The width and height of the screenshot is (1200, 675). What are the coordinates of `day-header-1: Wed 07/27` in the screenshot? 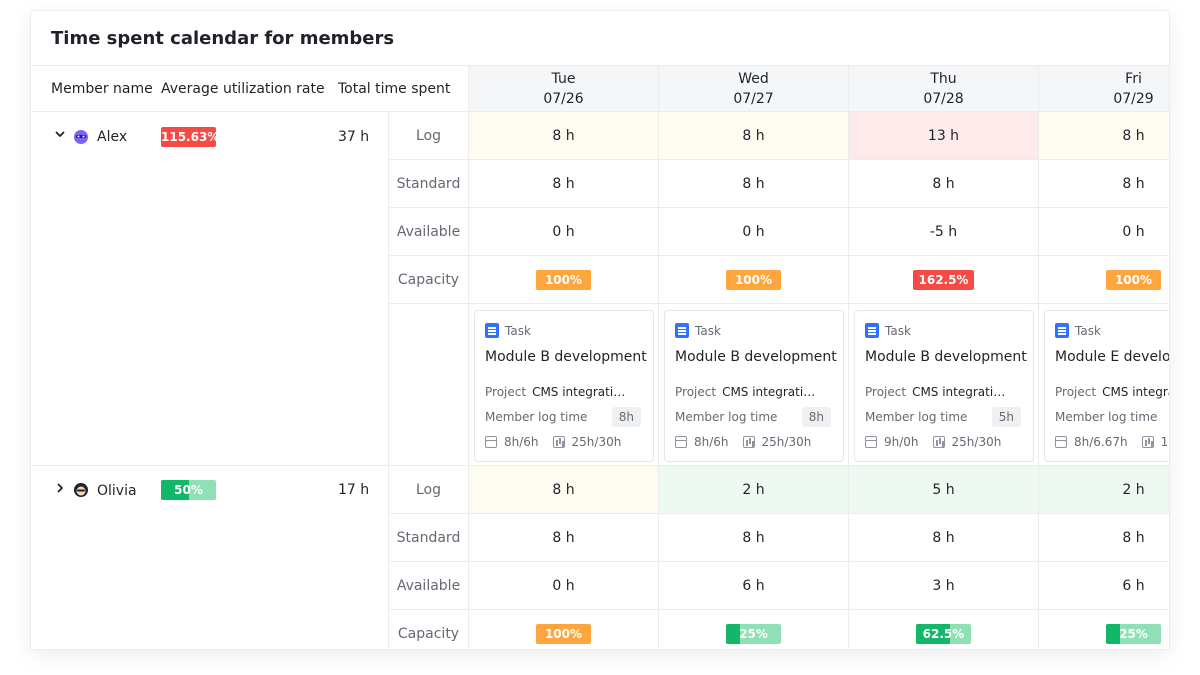 It's located at (753, 88).